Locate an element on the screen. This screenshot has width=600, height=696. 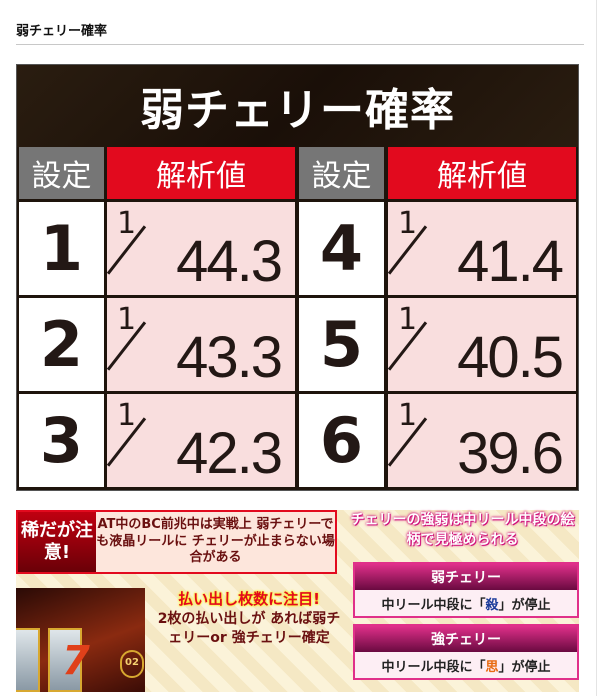
setting-cell: 5 is located at coordinates (341, 344).